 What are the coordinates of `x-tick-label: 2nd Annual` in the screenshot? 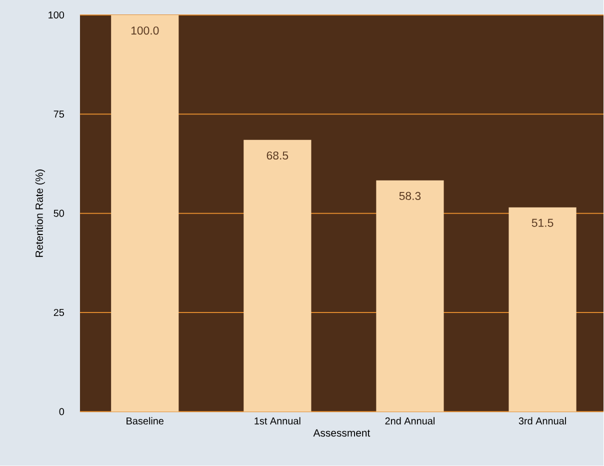 It's located at (409, 421).